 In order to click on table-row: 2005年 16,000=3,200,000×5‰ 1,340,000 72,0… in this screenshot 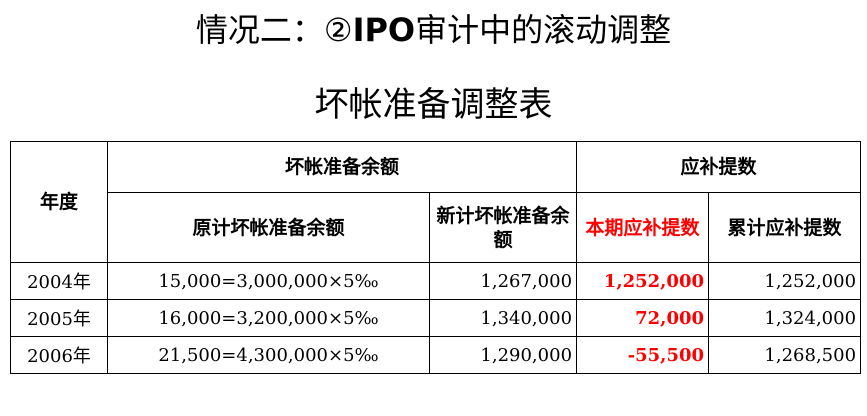, I will do `click(436, 318)`.